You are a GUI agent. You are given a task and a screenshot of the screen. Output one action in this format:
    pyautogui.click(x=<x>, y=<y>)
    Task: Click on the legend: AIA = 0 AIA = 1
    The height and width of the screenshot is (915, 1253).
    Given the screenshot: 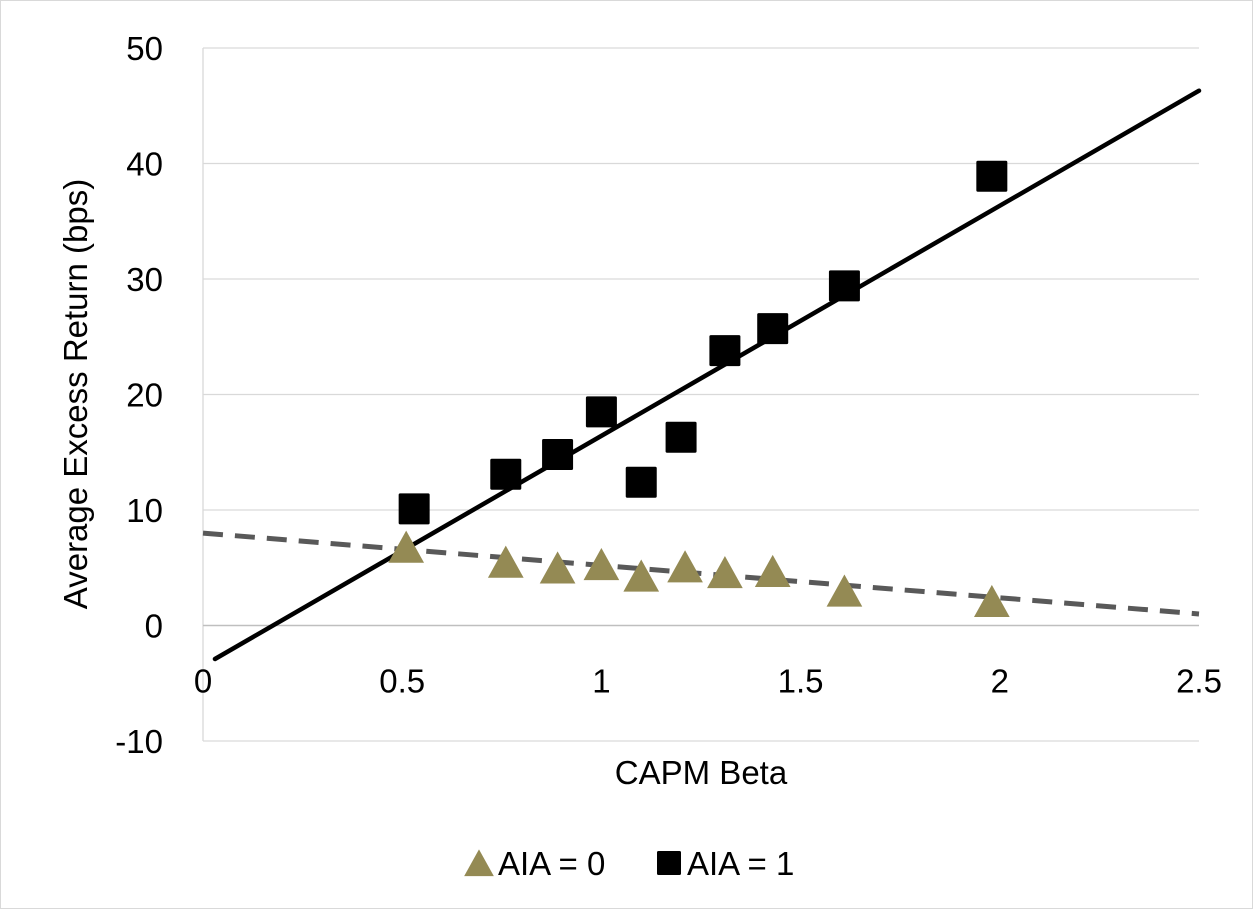 What is the action you would take?
    pyautogui.click(x=629, y=863)
    